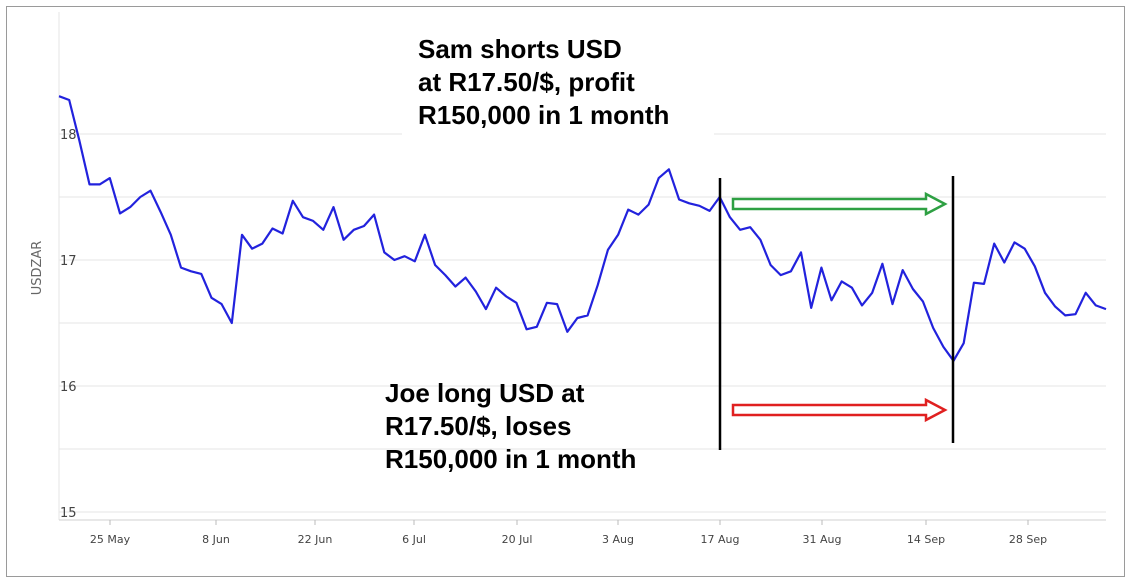 The image size is (1133, 585). I want to click on y-tick-label: 16, so click(68, 387).